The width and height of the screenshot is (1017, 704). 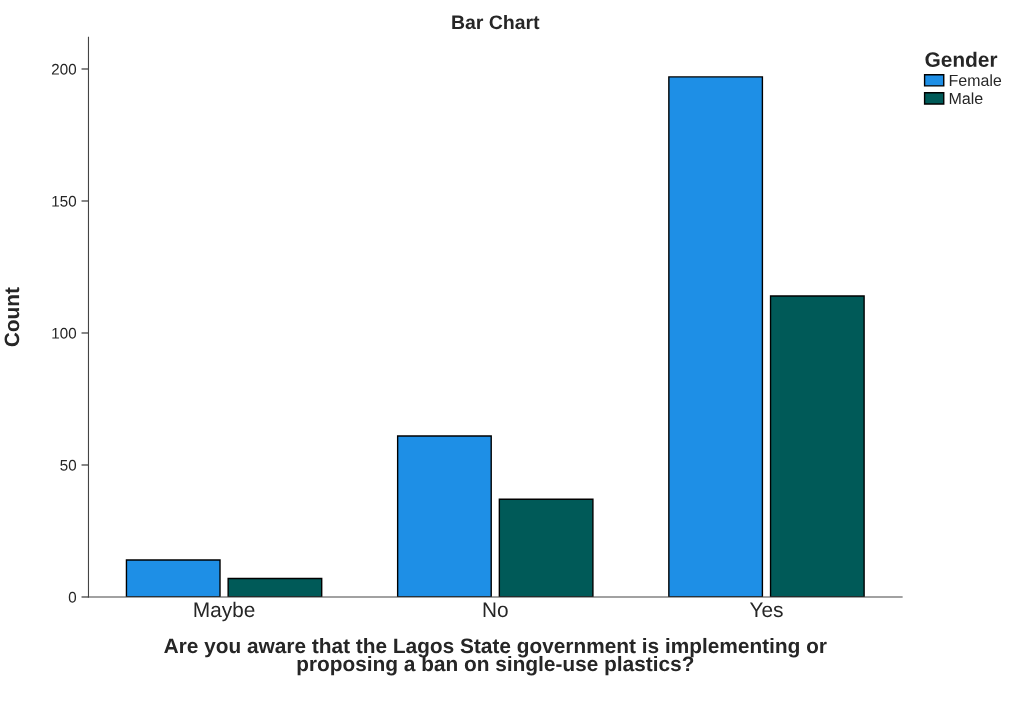 I want to click on x-tick-label: Yes, so click(x=766, y=610).